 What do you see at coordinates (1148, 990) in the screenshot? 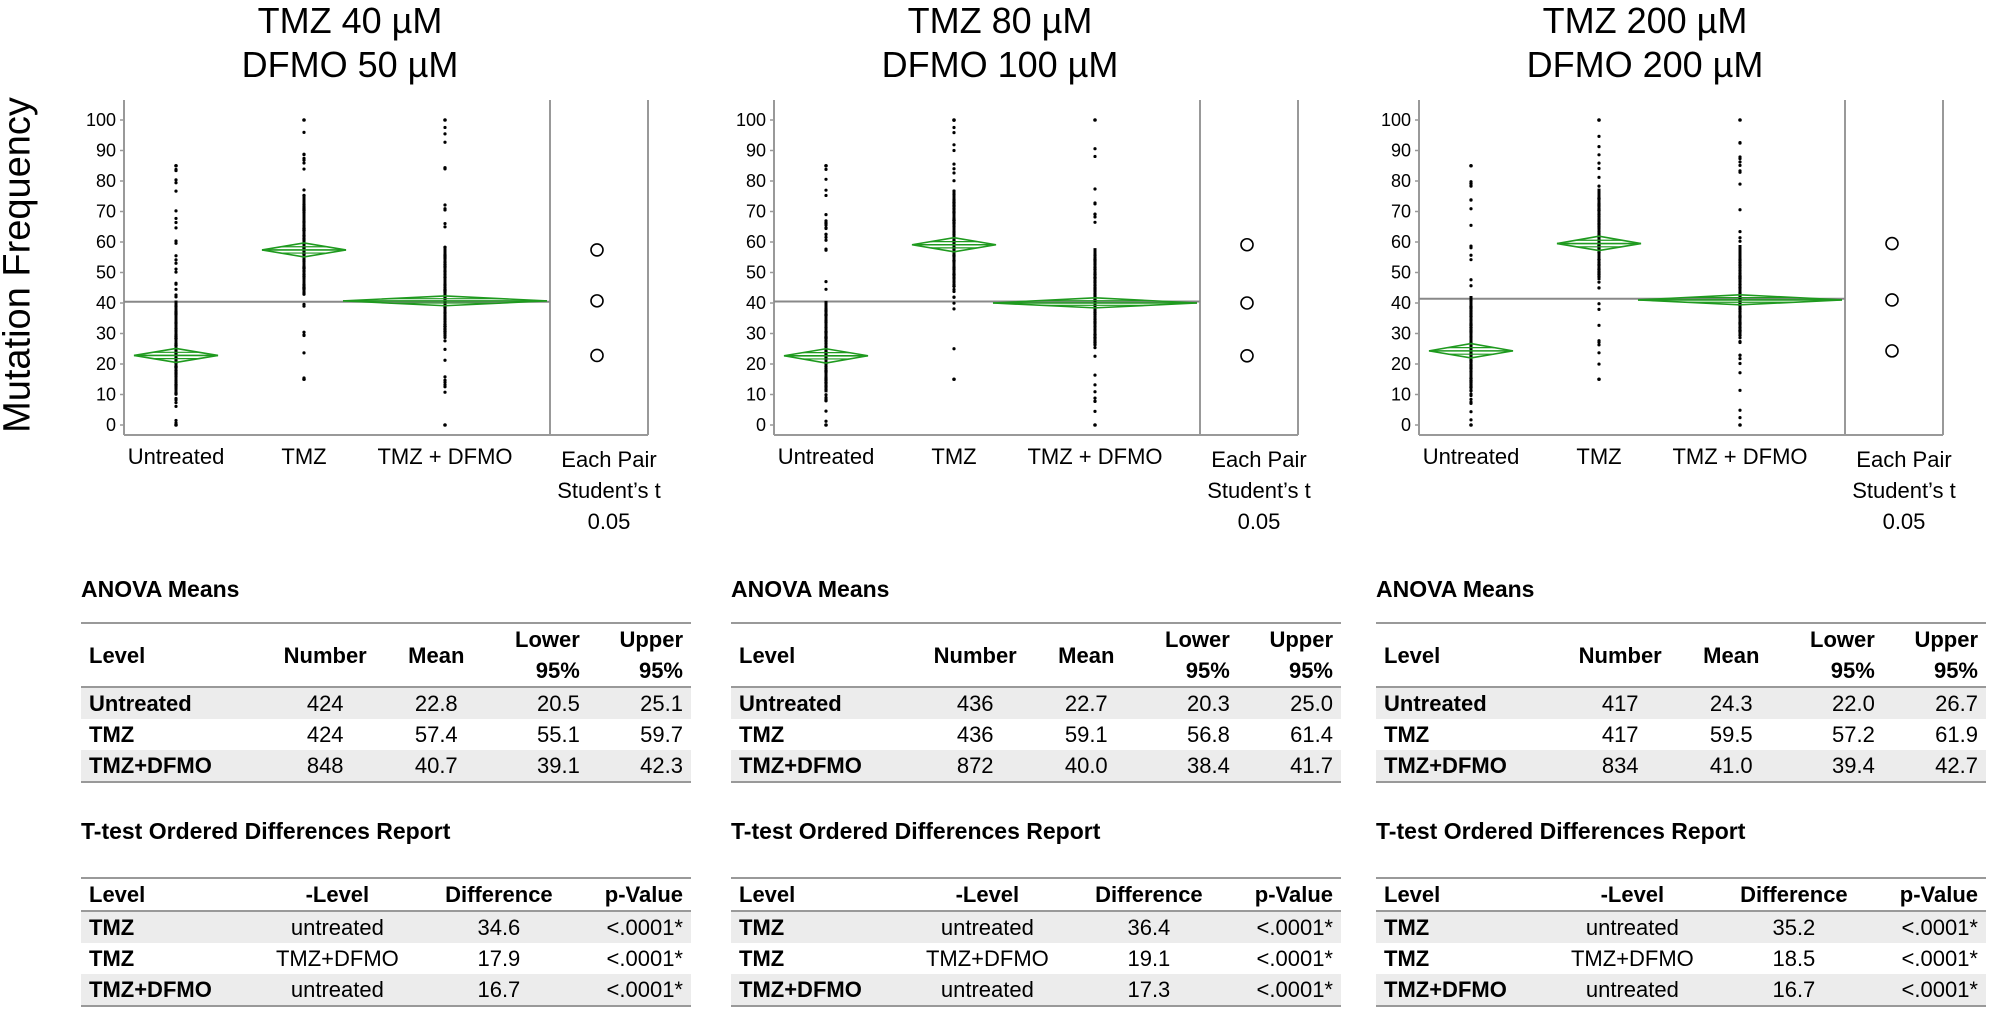
I see `ttest-cell-difference: 17.3` at bounding box center [1148, 990].